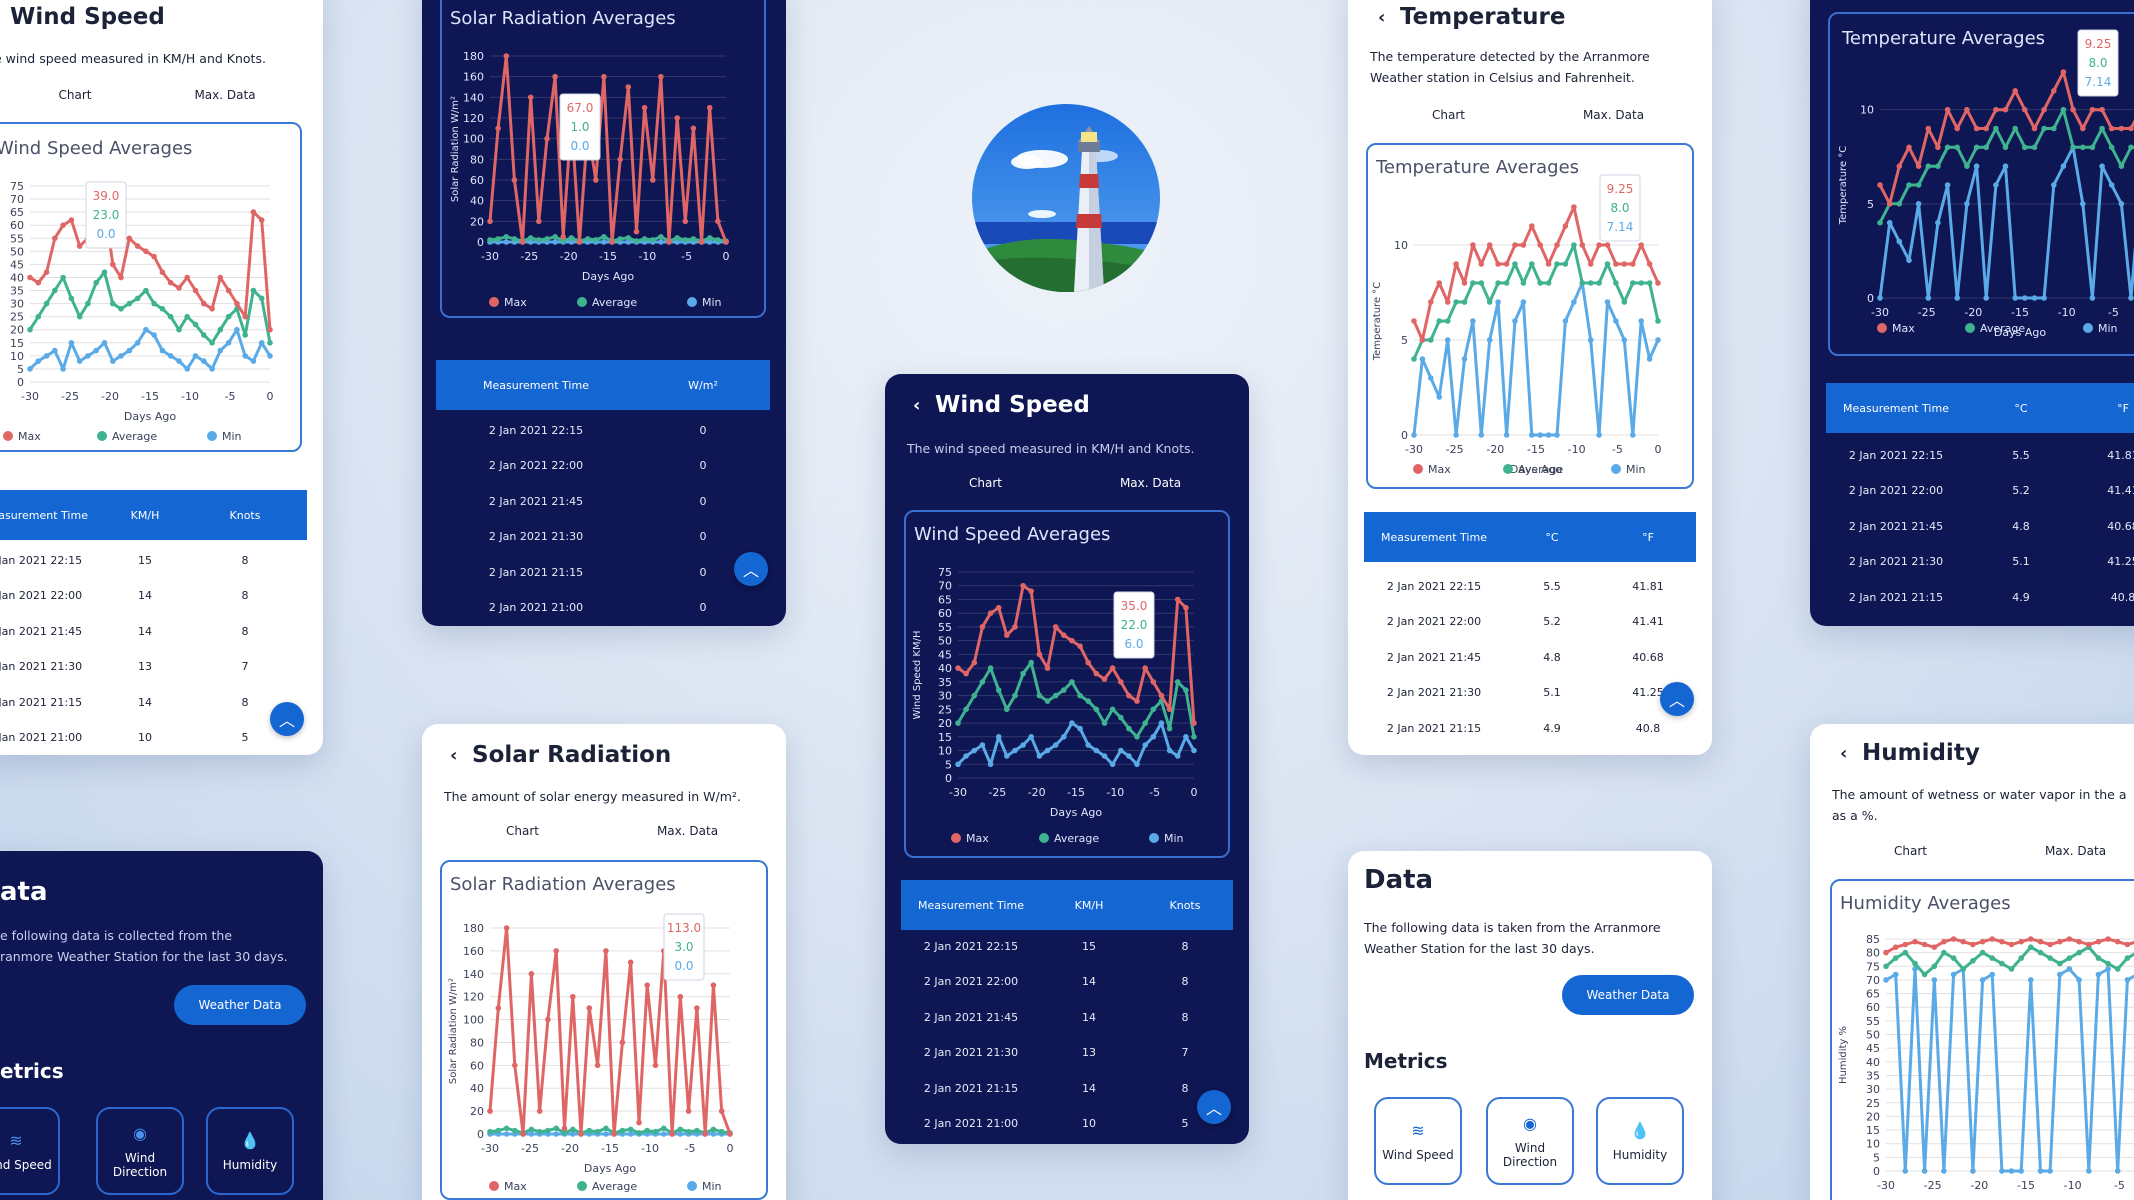 The width and height of the screenshot is (2134, 1200). Describe the element at coordinates (985, 483) in the screenshot. I see `tab-chart: Chart` at that location.